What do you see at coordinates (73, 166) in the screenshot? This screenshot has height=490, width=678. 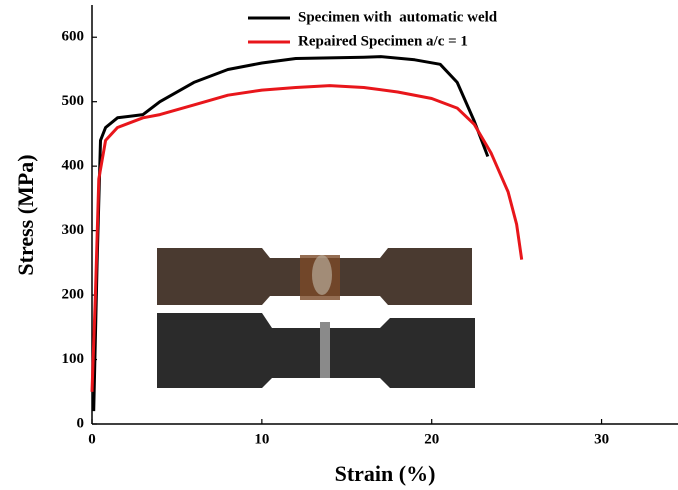 I see `y-tick-label: 400` at bounding box center [73, 166].